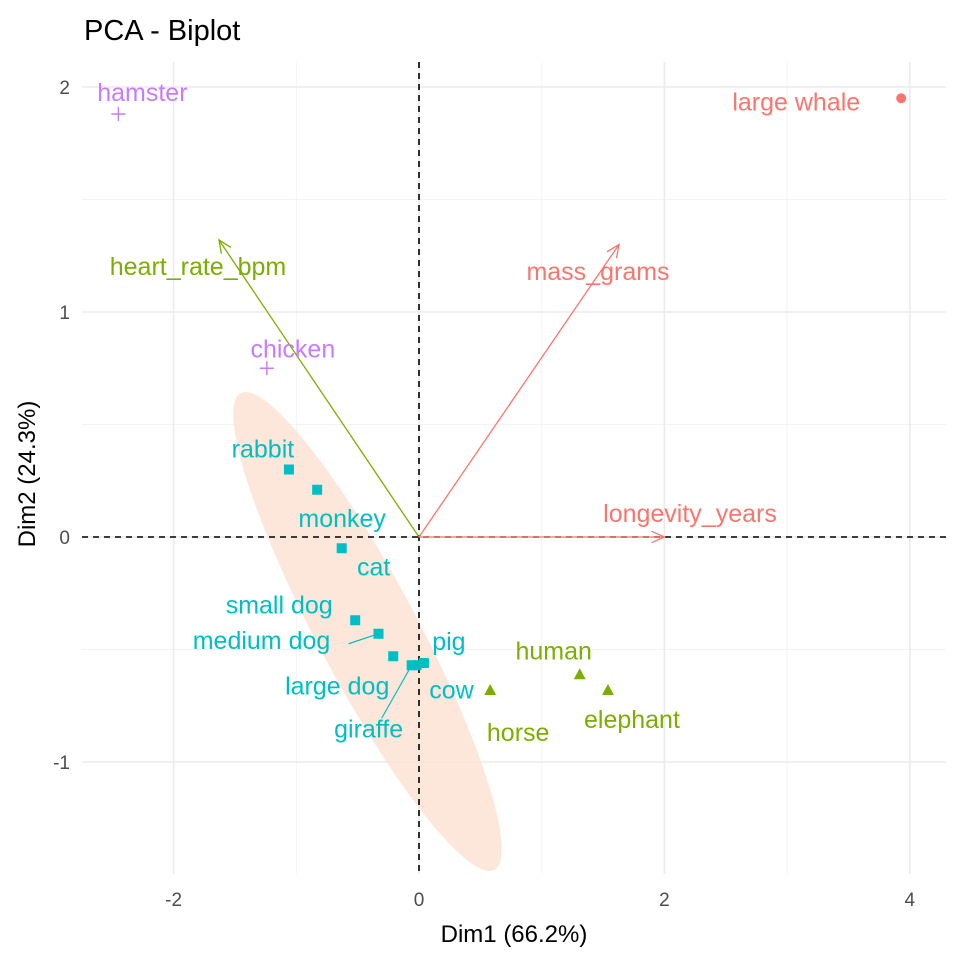 The width and height of the screenshot is (960, 960). What do you see at coordinates (514, 934) in the screenshot?
I see `x-axis-title: Dim1 (66.2%)` at bounding box center [514, 934].